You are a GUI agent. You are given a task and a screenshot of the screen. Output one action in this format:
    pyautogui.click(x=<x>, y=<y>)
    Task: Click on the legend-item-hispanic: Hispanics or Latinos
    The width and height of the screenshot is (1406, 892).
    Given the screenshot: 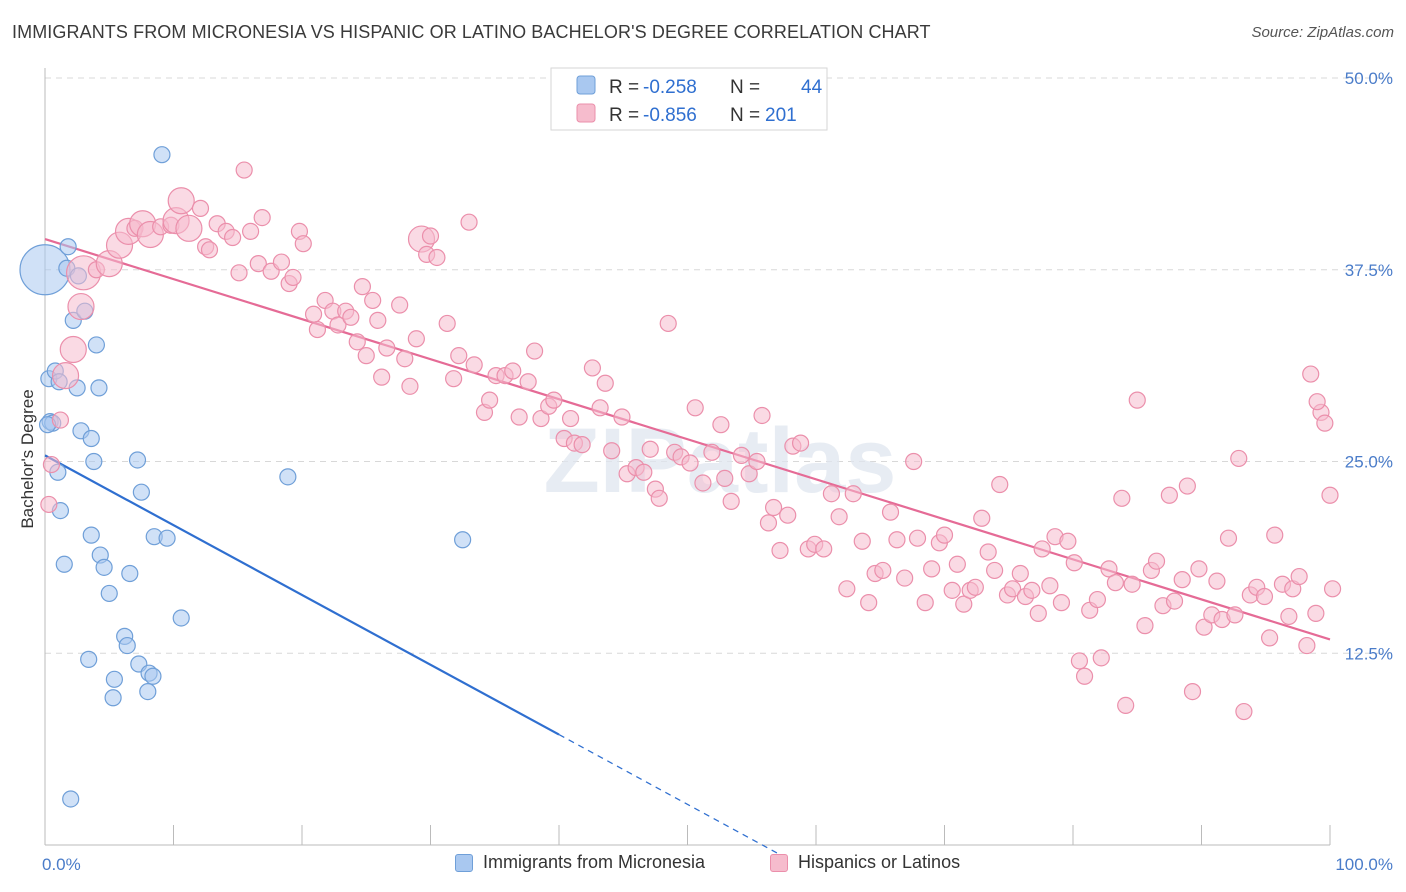 What is the action you would take?
    pyautogui.click(x=865, y=862)
    